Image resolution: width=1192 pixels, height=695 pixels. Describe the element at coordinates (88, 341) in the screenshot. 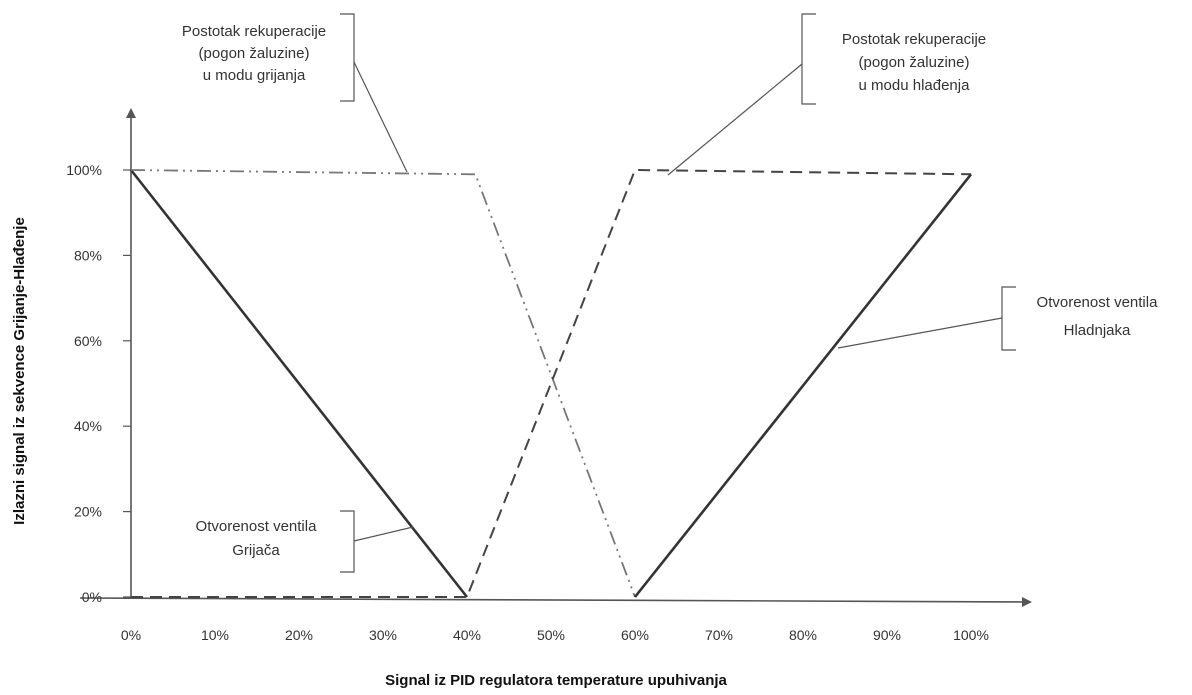

I see `y-tick-label: 60%` at that location.